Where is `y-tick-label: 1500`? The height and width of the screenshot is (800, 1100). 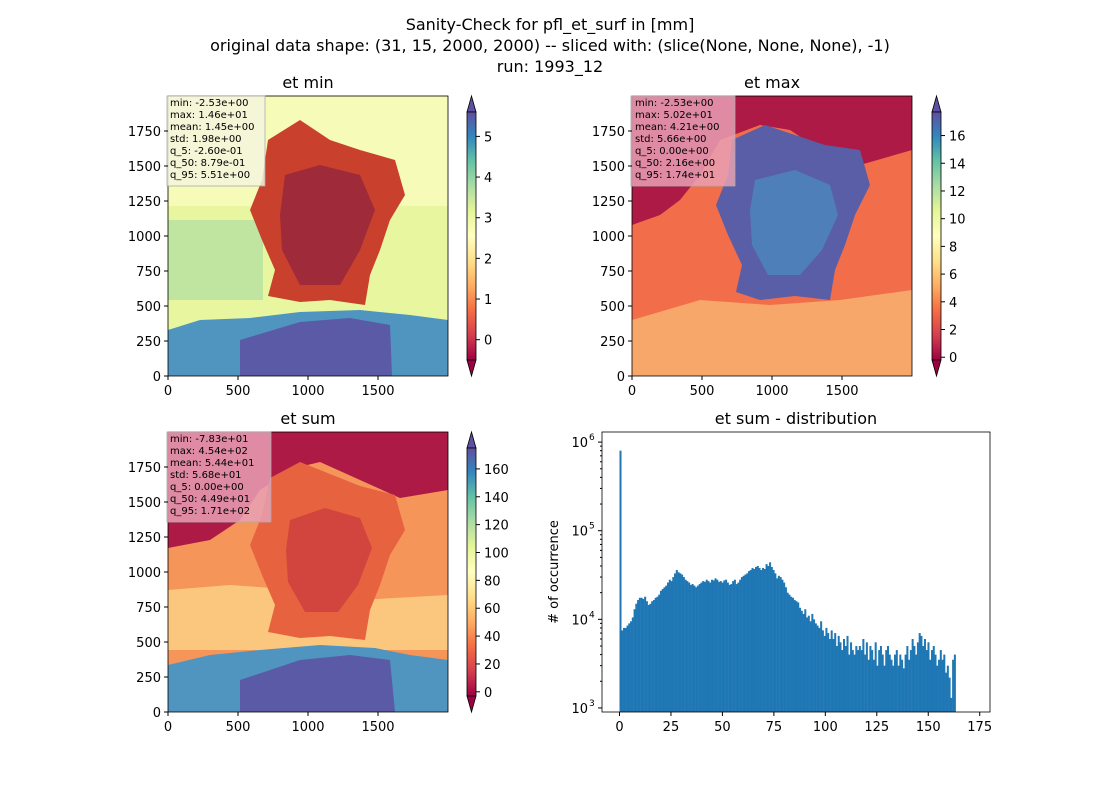
y-tick-label: 1500 is located at coordinates (608, 167).